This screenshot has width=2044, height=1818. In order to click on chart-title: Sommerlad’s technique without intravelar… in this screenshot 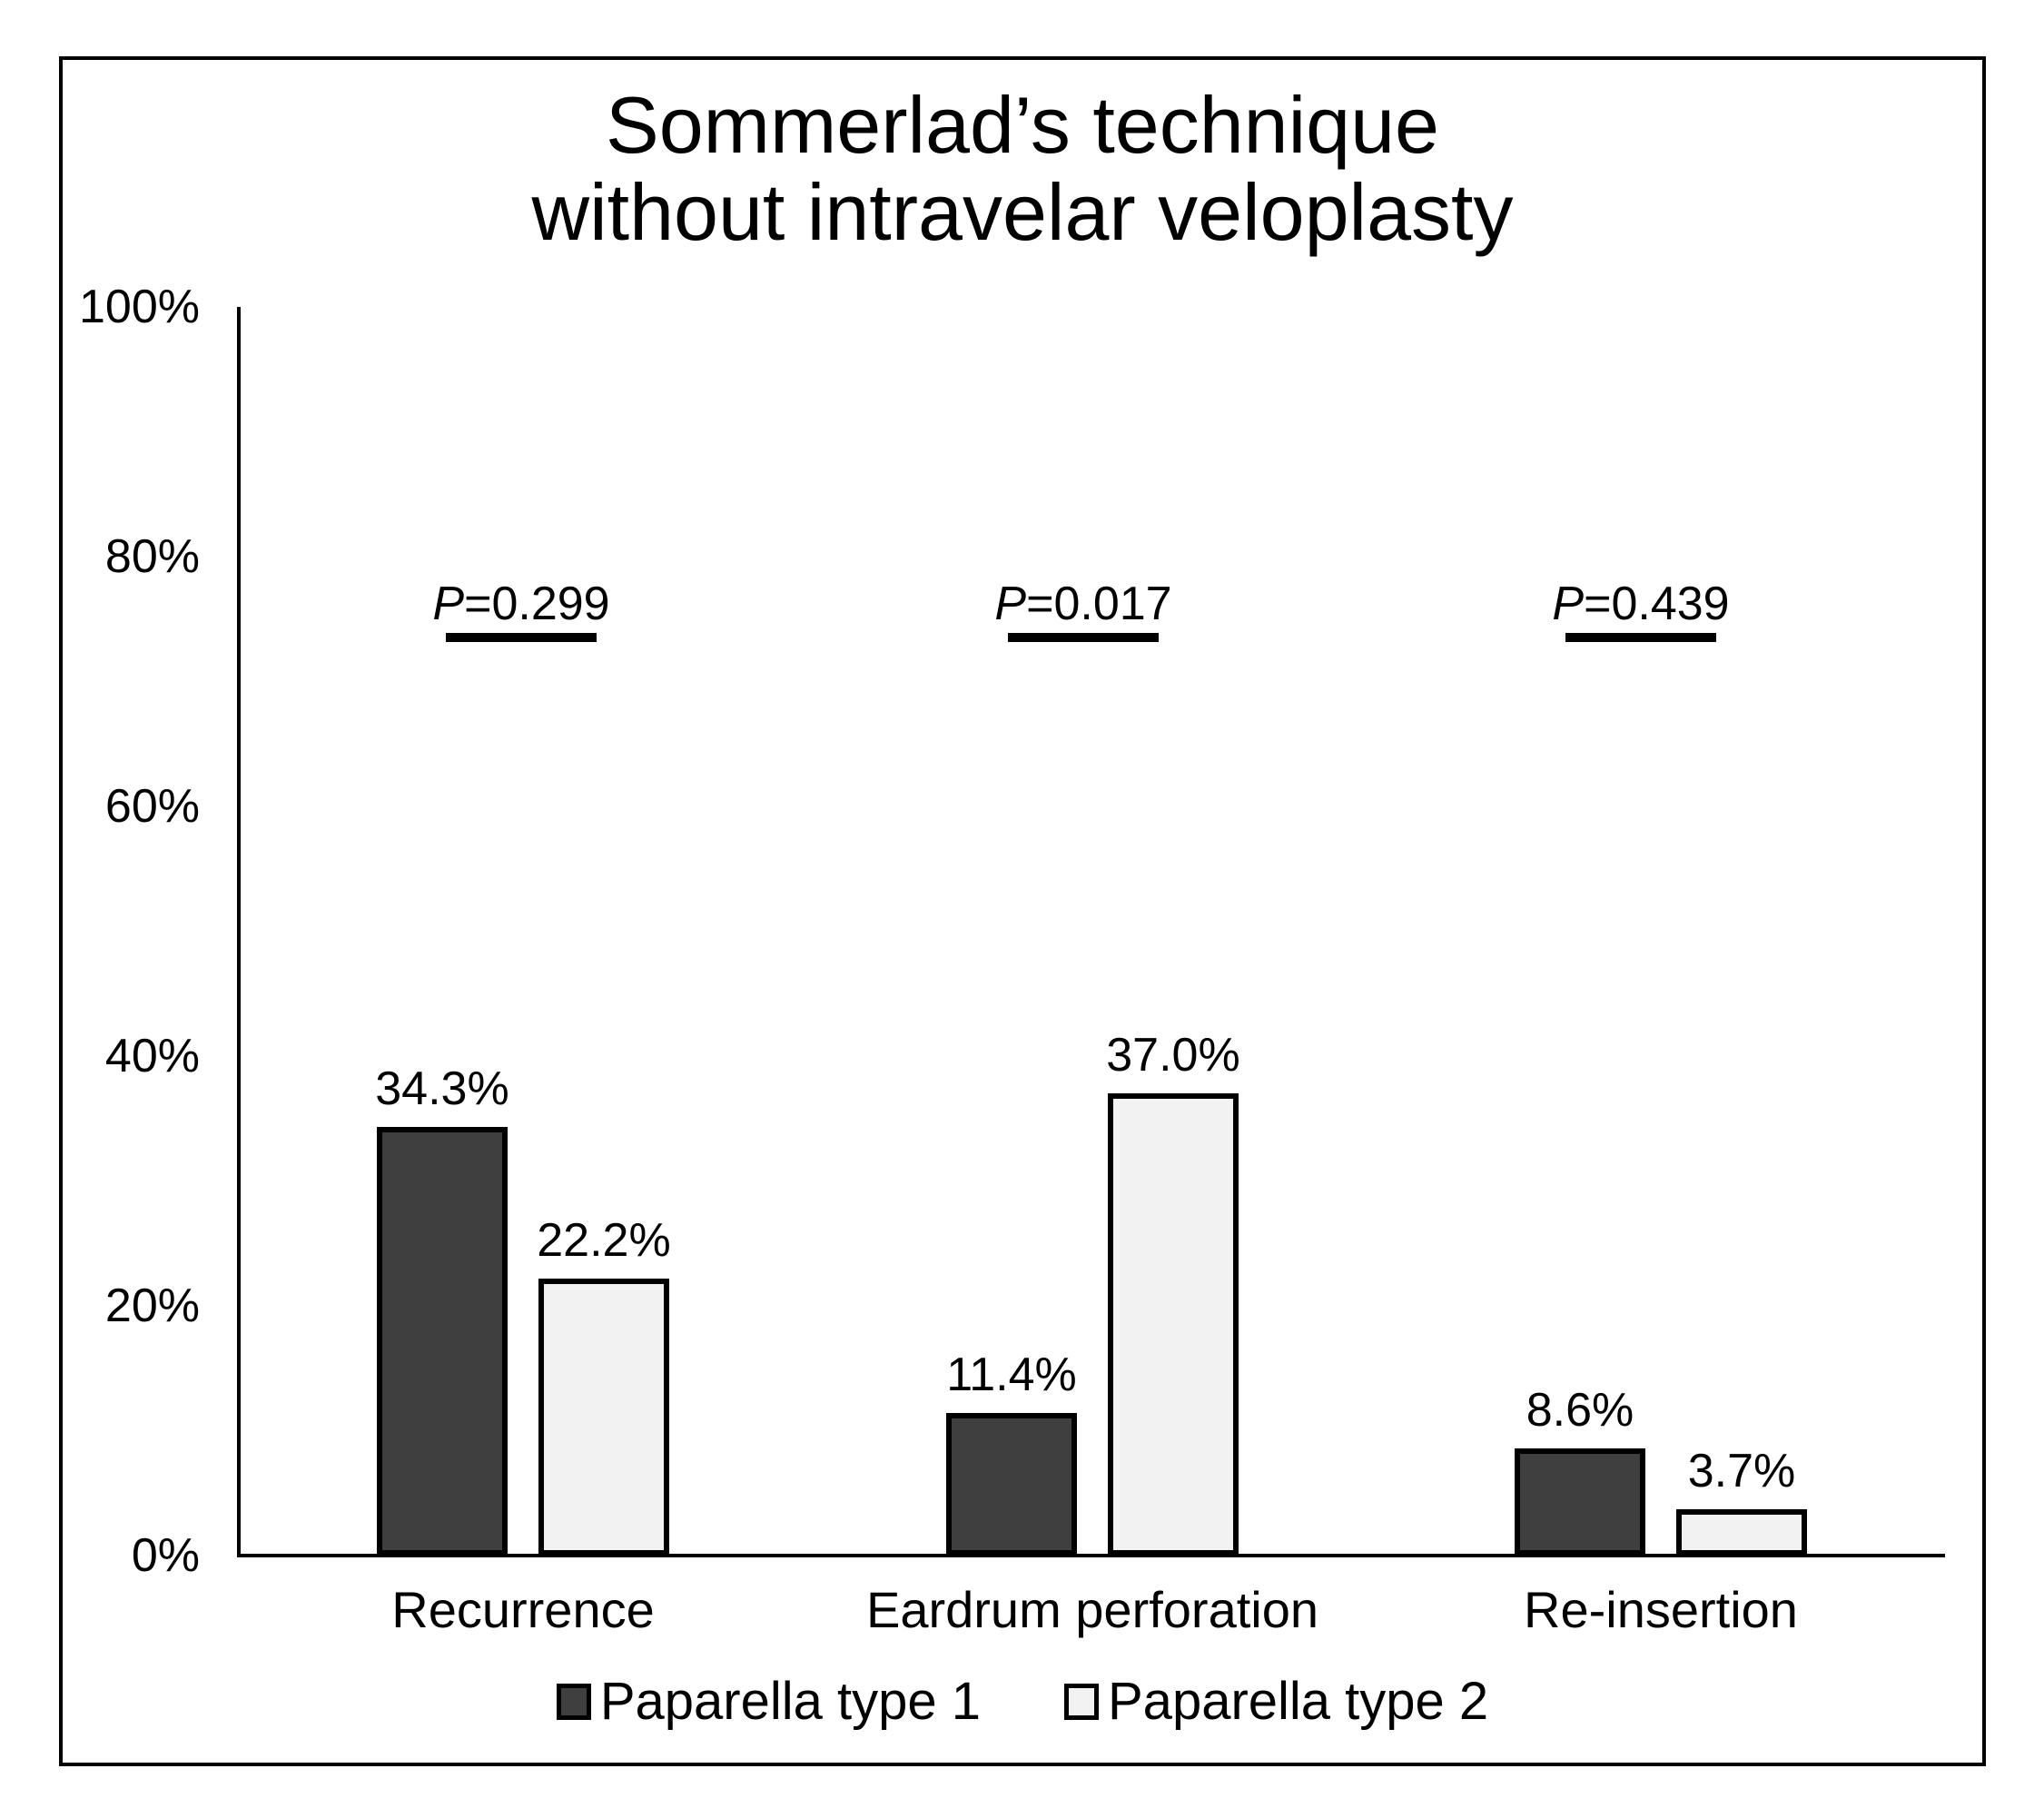, I will do `click(1022, 169)`.